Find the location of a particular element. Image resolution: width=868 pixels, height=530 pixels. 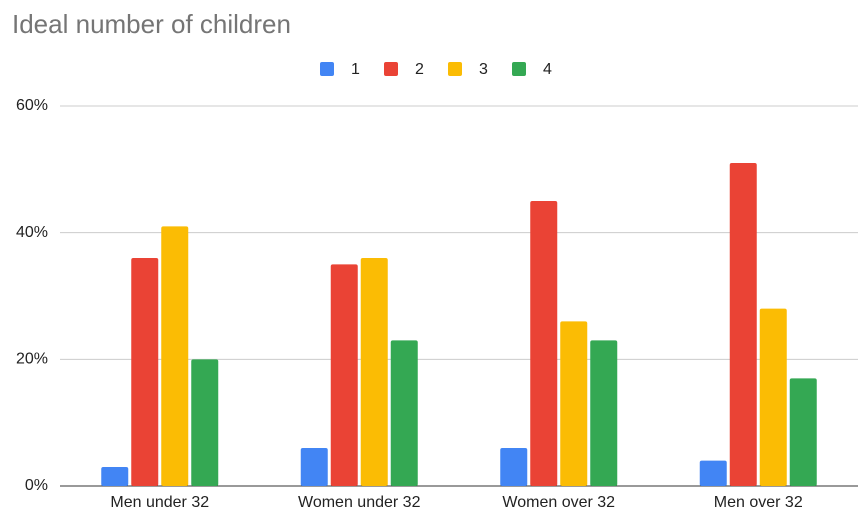

x-tick-label: Women over 32 is located at coordinates (558, 502).